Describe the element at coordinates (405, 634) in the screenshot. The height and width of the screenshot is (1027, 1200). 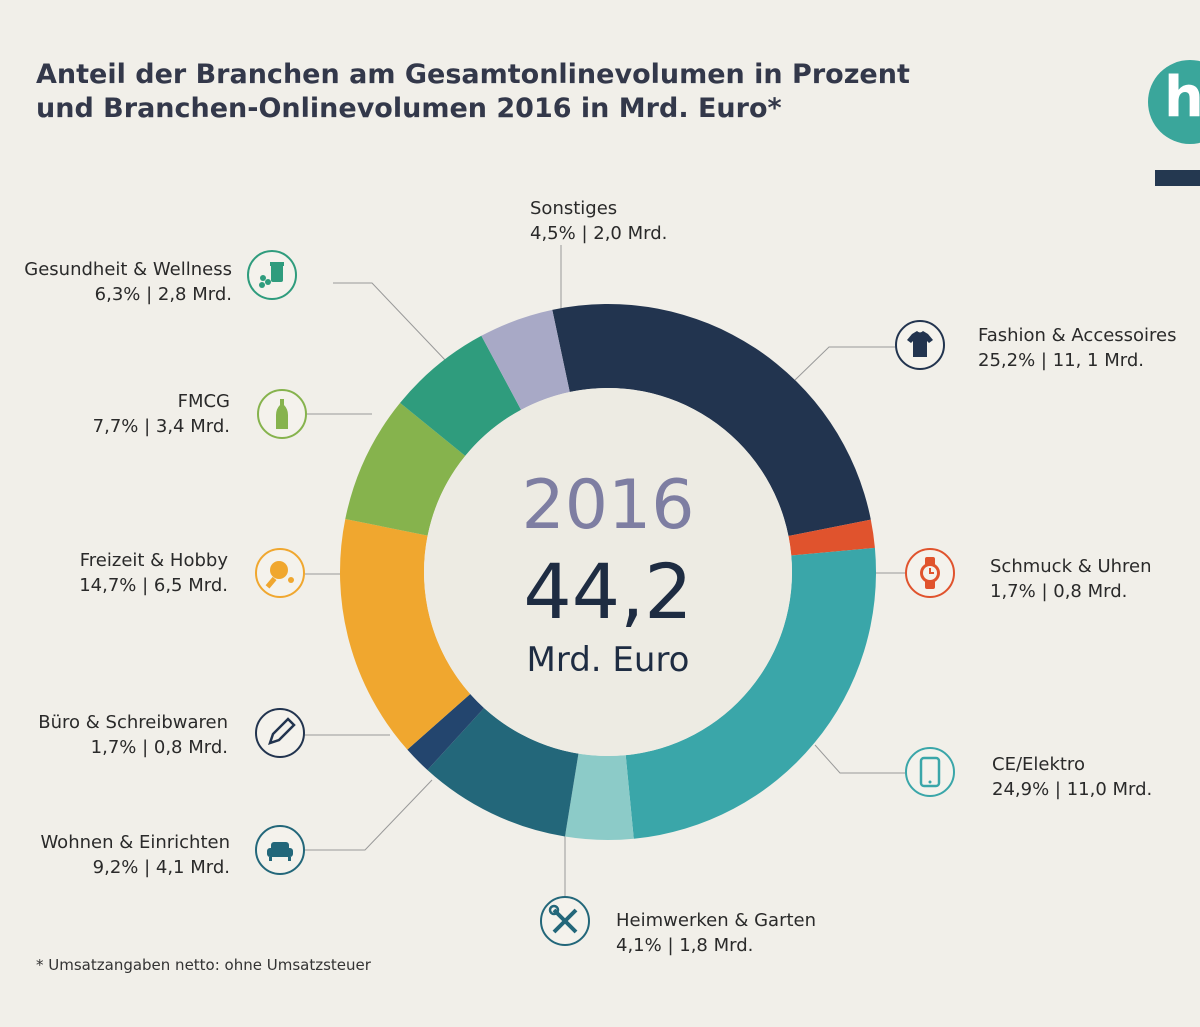
I see `slice-freizeit` at that location.